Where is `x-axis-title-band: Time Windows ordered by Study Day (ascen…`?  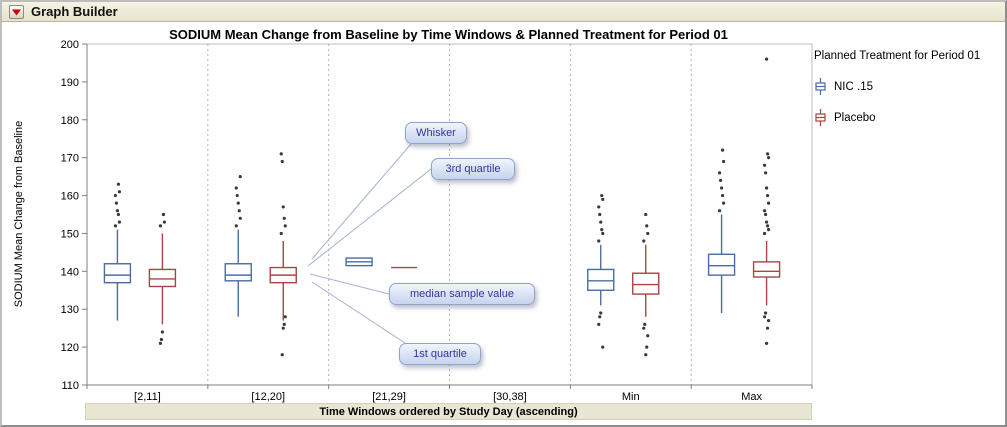 x-axis-title-band: Time Windows ordered by Study Day (ascen… is located at coordinates (448, 411).